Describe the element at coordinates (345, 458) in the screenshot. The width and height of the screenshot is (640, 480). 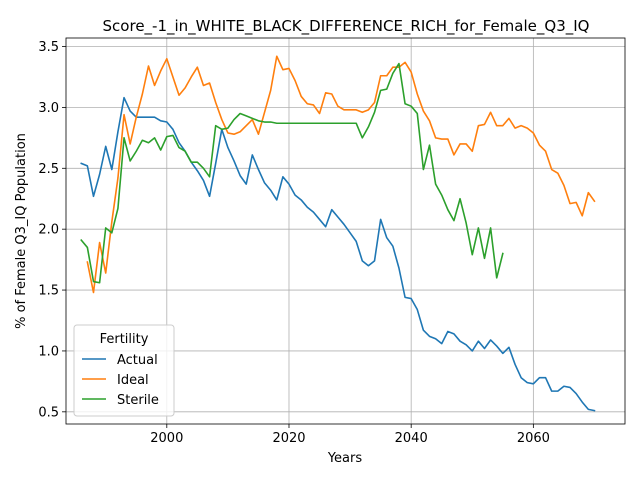
I see `x-axis-label: Years` at that location.